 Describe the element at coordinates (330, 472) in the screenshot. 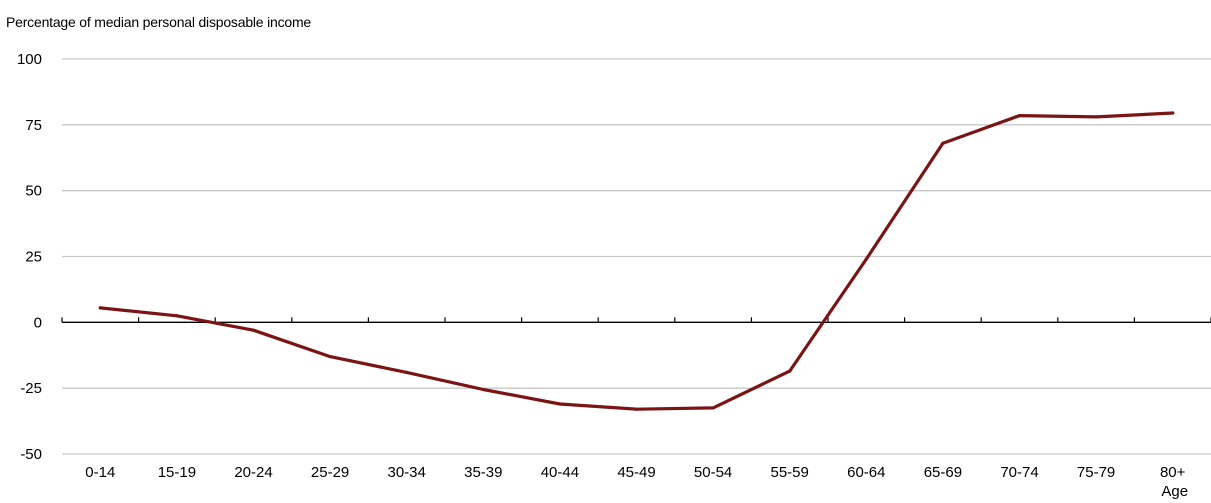

I see `x-tick-label: 25-29` at that location.